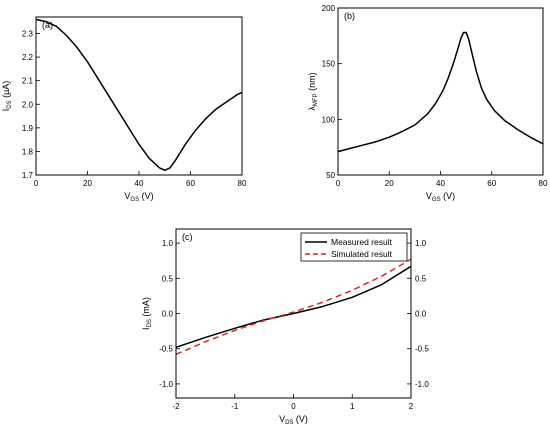  Describe the element at coordinates (28, 34) in the screenshot. I see `y-tick-label: 2.3` at that location.